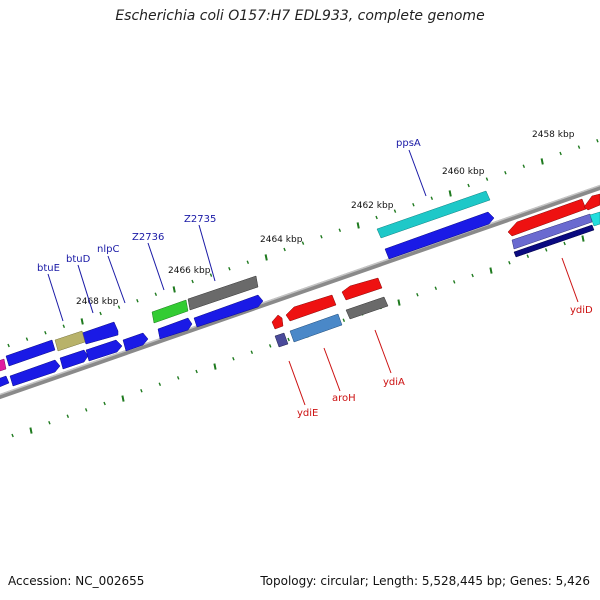 The width and height of the screenshot is (600, 600). What do you see at coordinates (394, 382) in the screenshot?
I see `gene-label-ydiA: ydiA` at bounding box center [394, 382].